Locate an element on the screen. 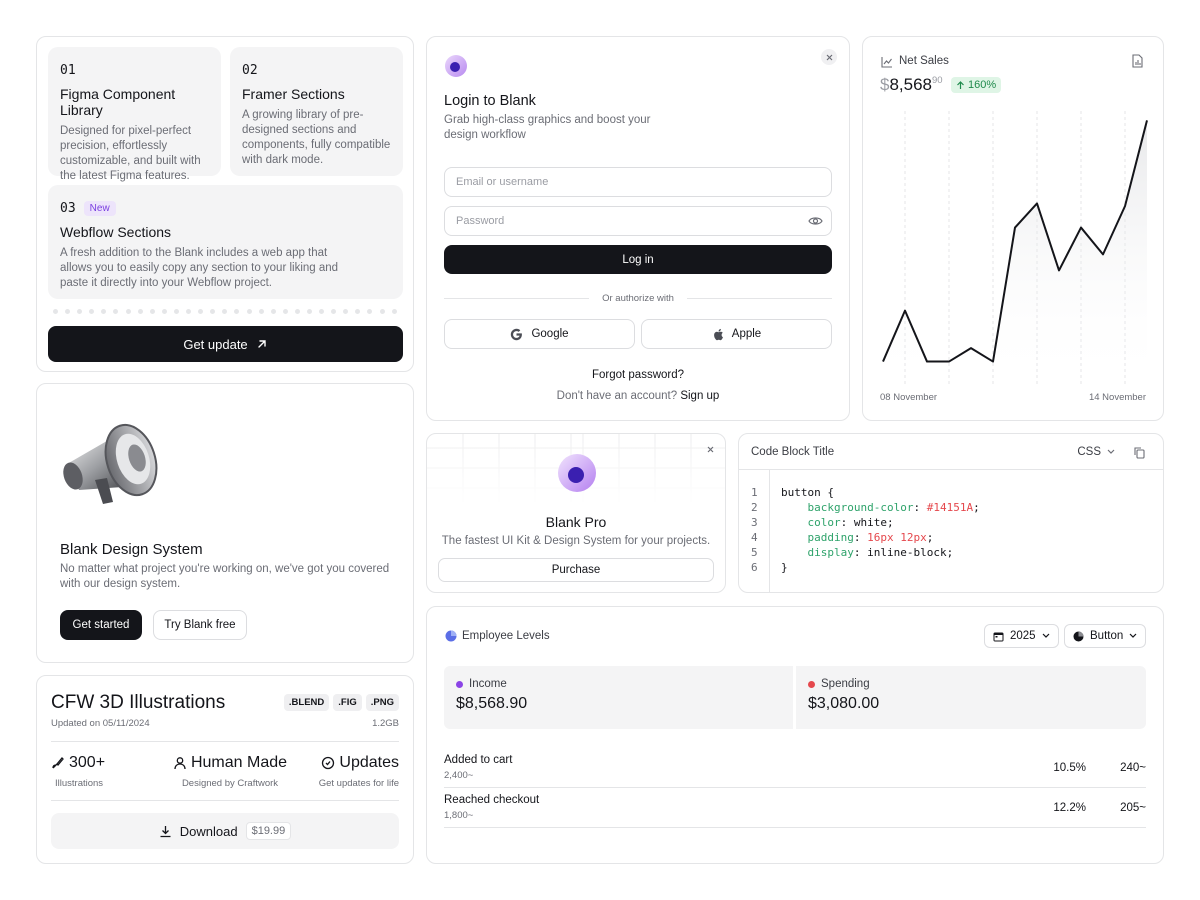 This screenshot has height=900, width=1200. no-account-text: Don't have an account? is located at coordinates (617, 396).